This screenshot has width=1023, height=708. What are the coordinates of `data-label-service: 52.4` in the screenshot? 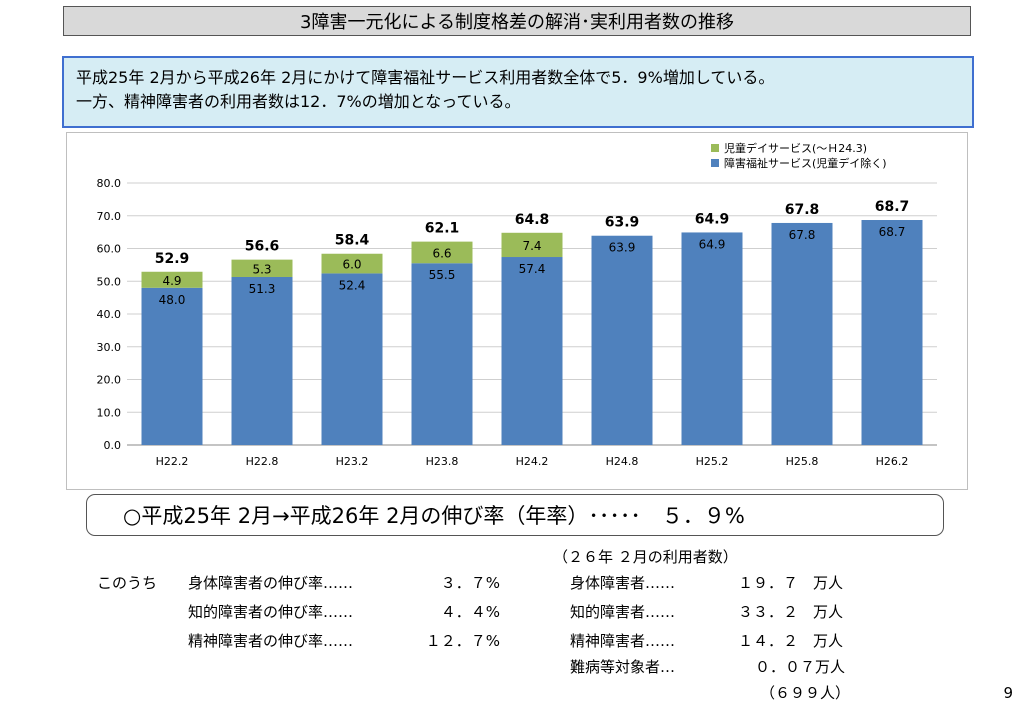 It's located at (352, 285).